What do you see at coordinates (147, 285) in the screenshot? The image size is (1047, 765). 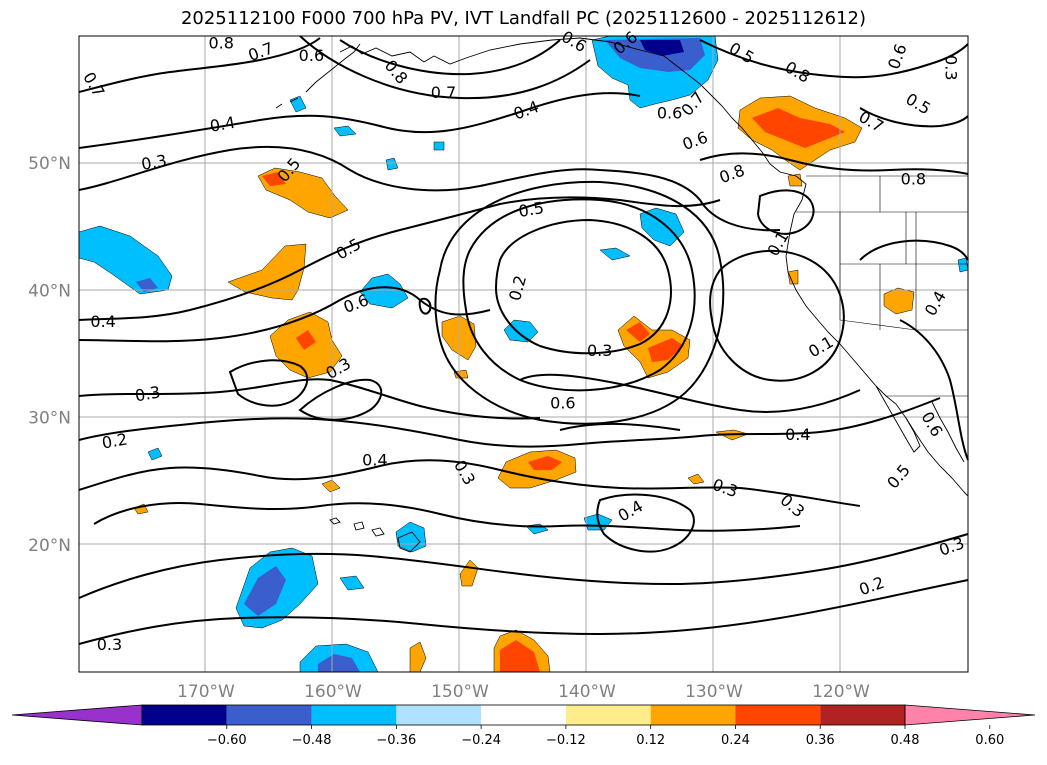 I see `shade-negative-west-41n-core` at bounding box center [147, 285].